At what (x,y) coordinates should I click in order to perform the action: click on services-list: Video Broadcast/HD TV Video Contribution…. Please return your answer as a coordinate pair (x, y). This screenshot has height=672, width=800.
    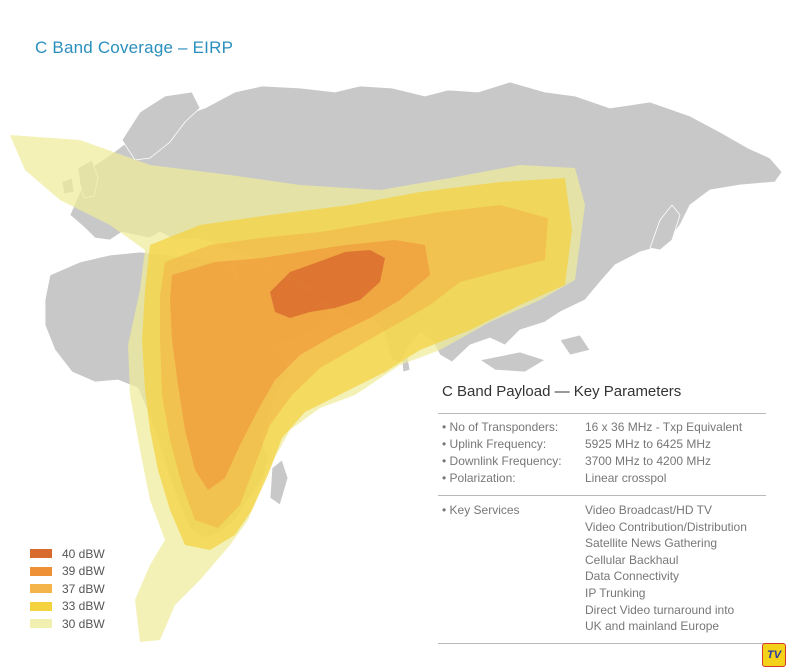
    Looking at the image, I should click on (666, 568).